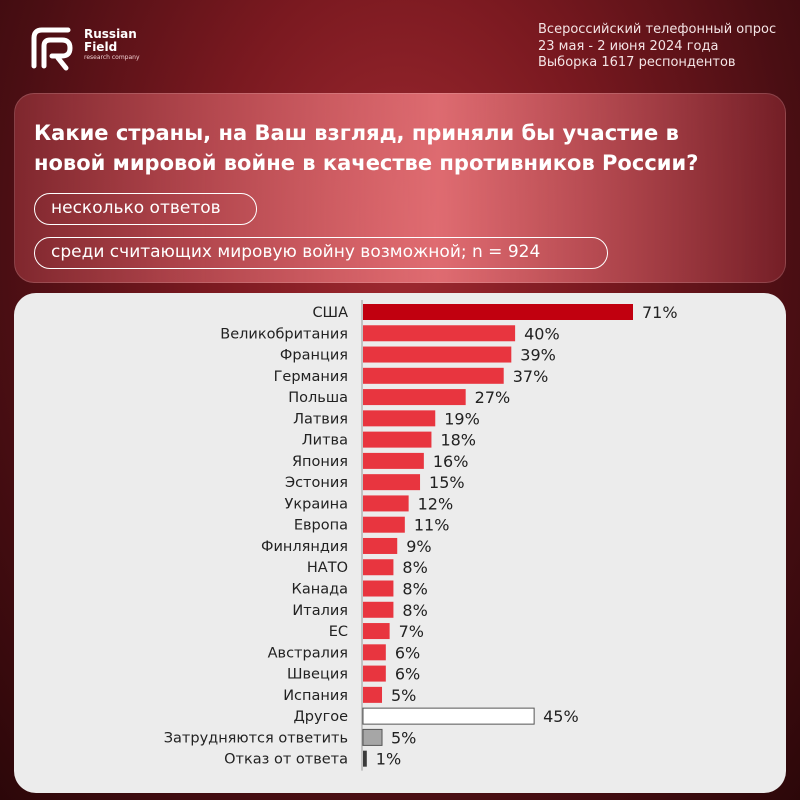  Describe the element at coordinates (314, 356) in the screenshot. I see `category-label: Франция` at that location.